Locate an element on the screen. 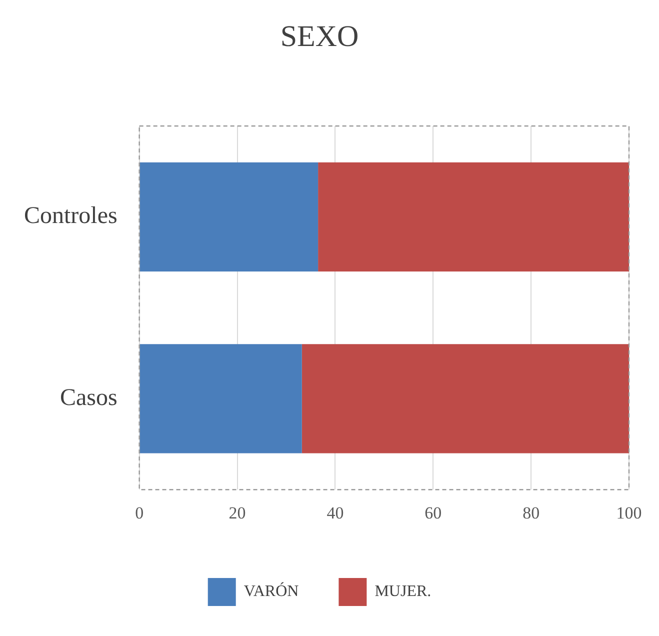 The image size is (659, 636). y-tick-label: Casos is located at coordinates (89, 397).